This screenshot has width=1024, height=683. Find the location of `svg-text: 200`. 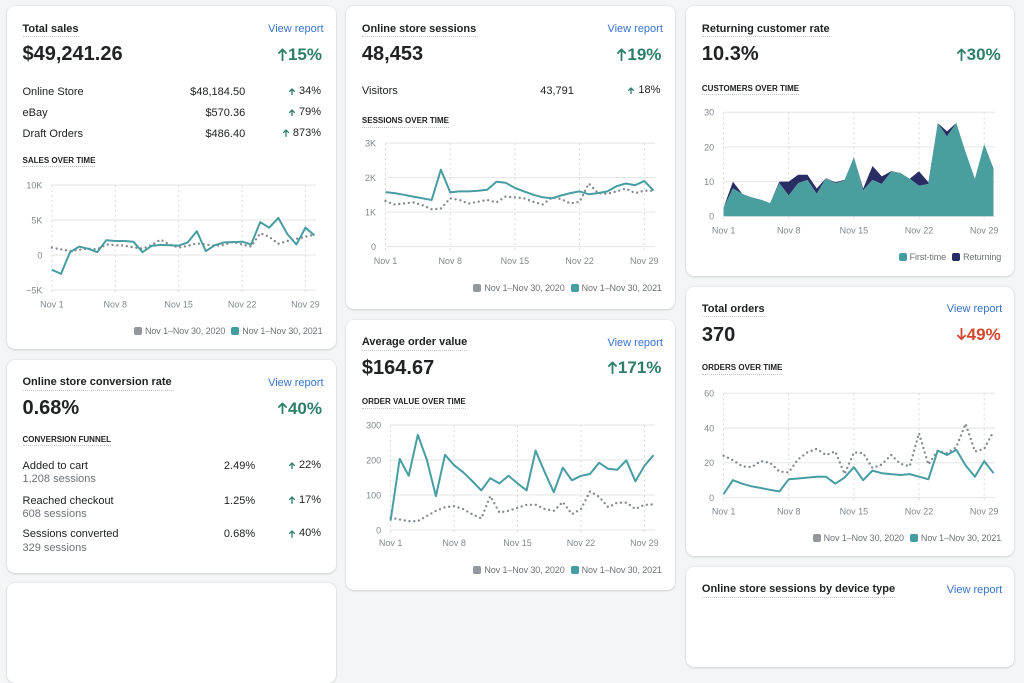

svg-text: 200 is located at coordinates (373, 460).